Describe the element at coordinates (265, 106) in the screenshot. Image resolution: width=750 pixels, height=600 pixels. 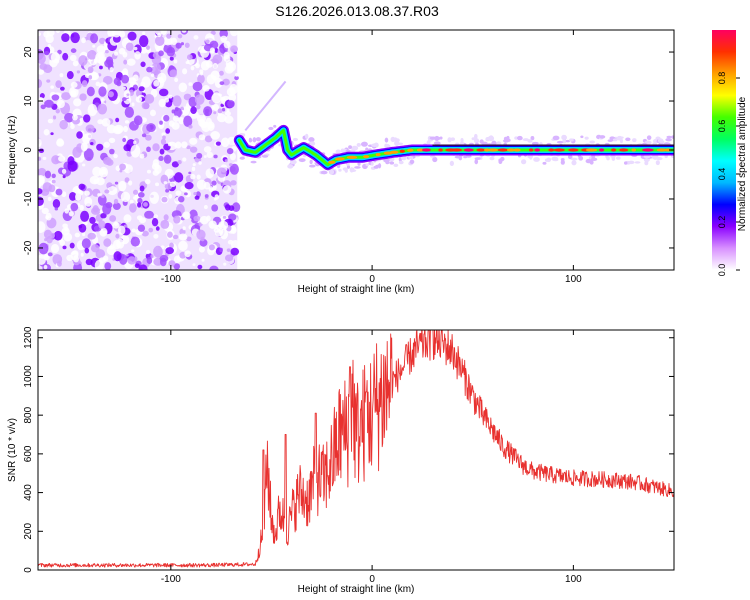
I see `faint-streak` at that location.